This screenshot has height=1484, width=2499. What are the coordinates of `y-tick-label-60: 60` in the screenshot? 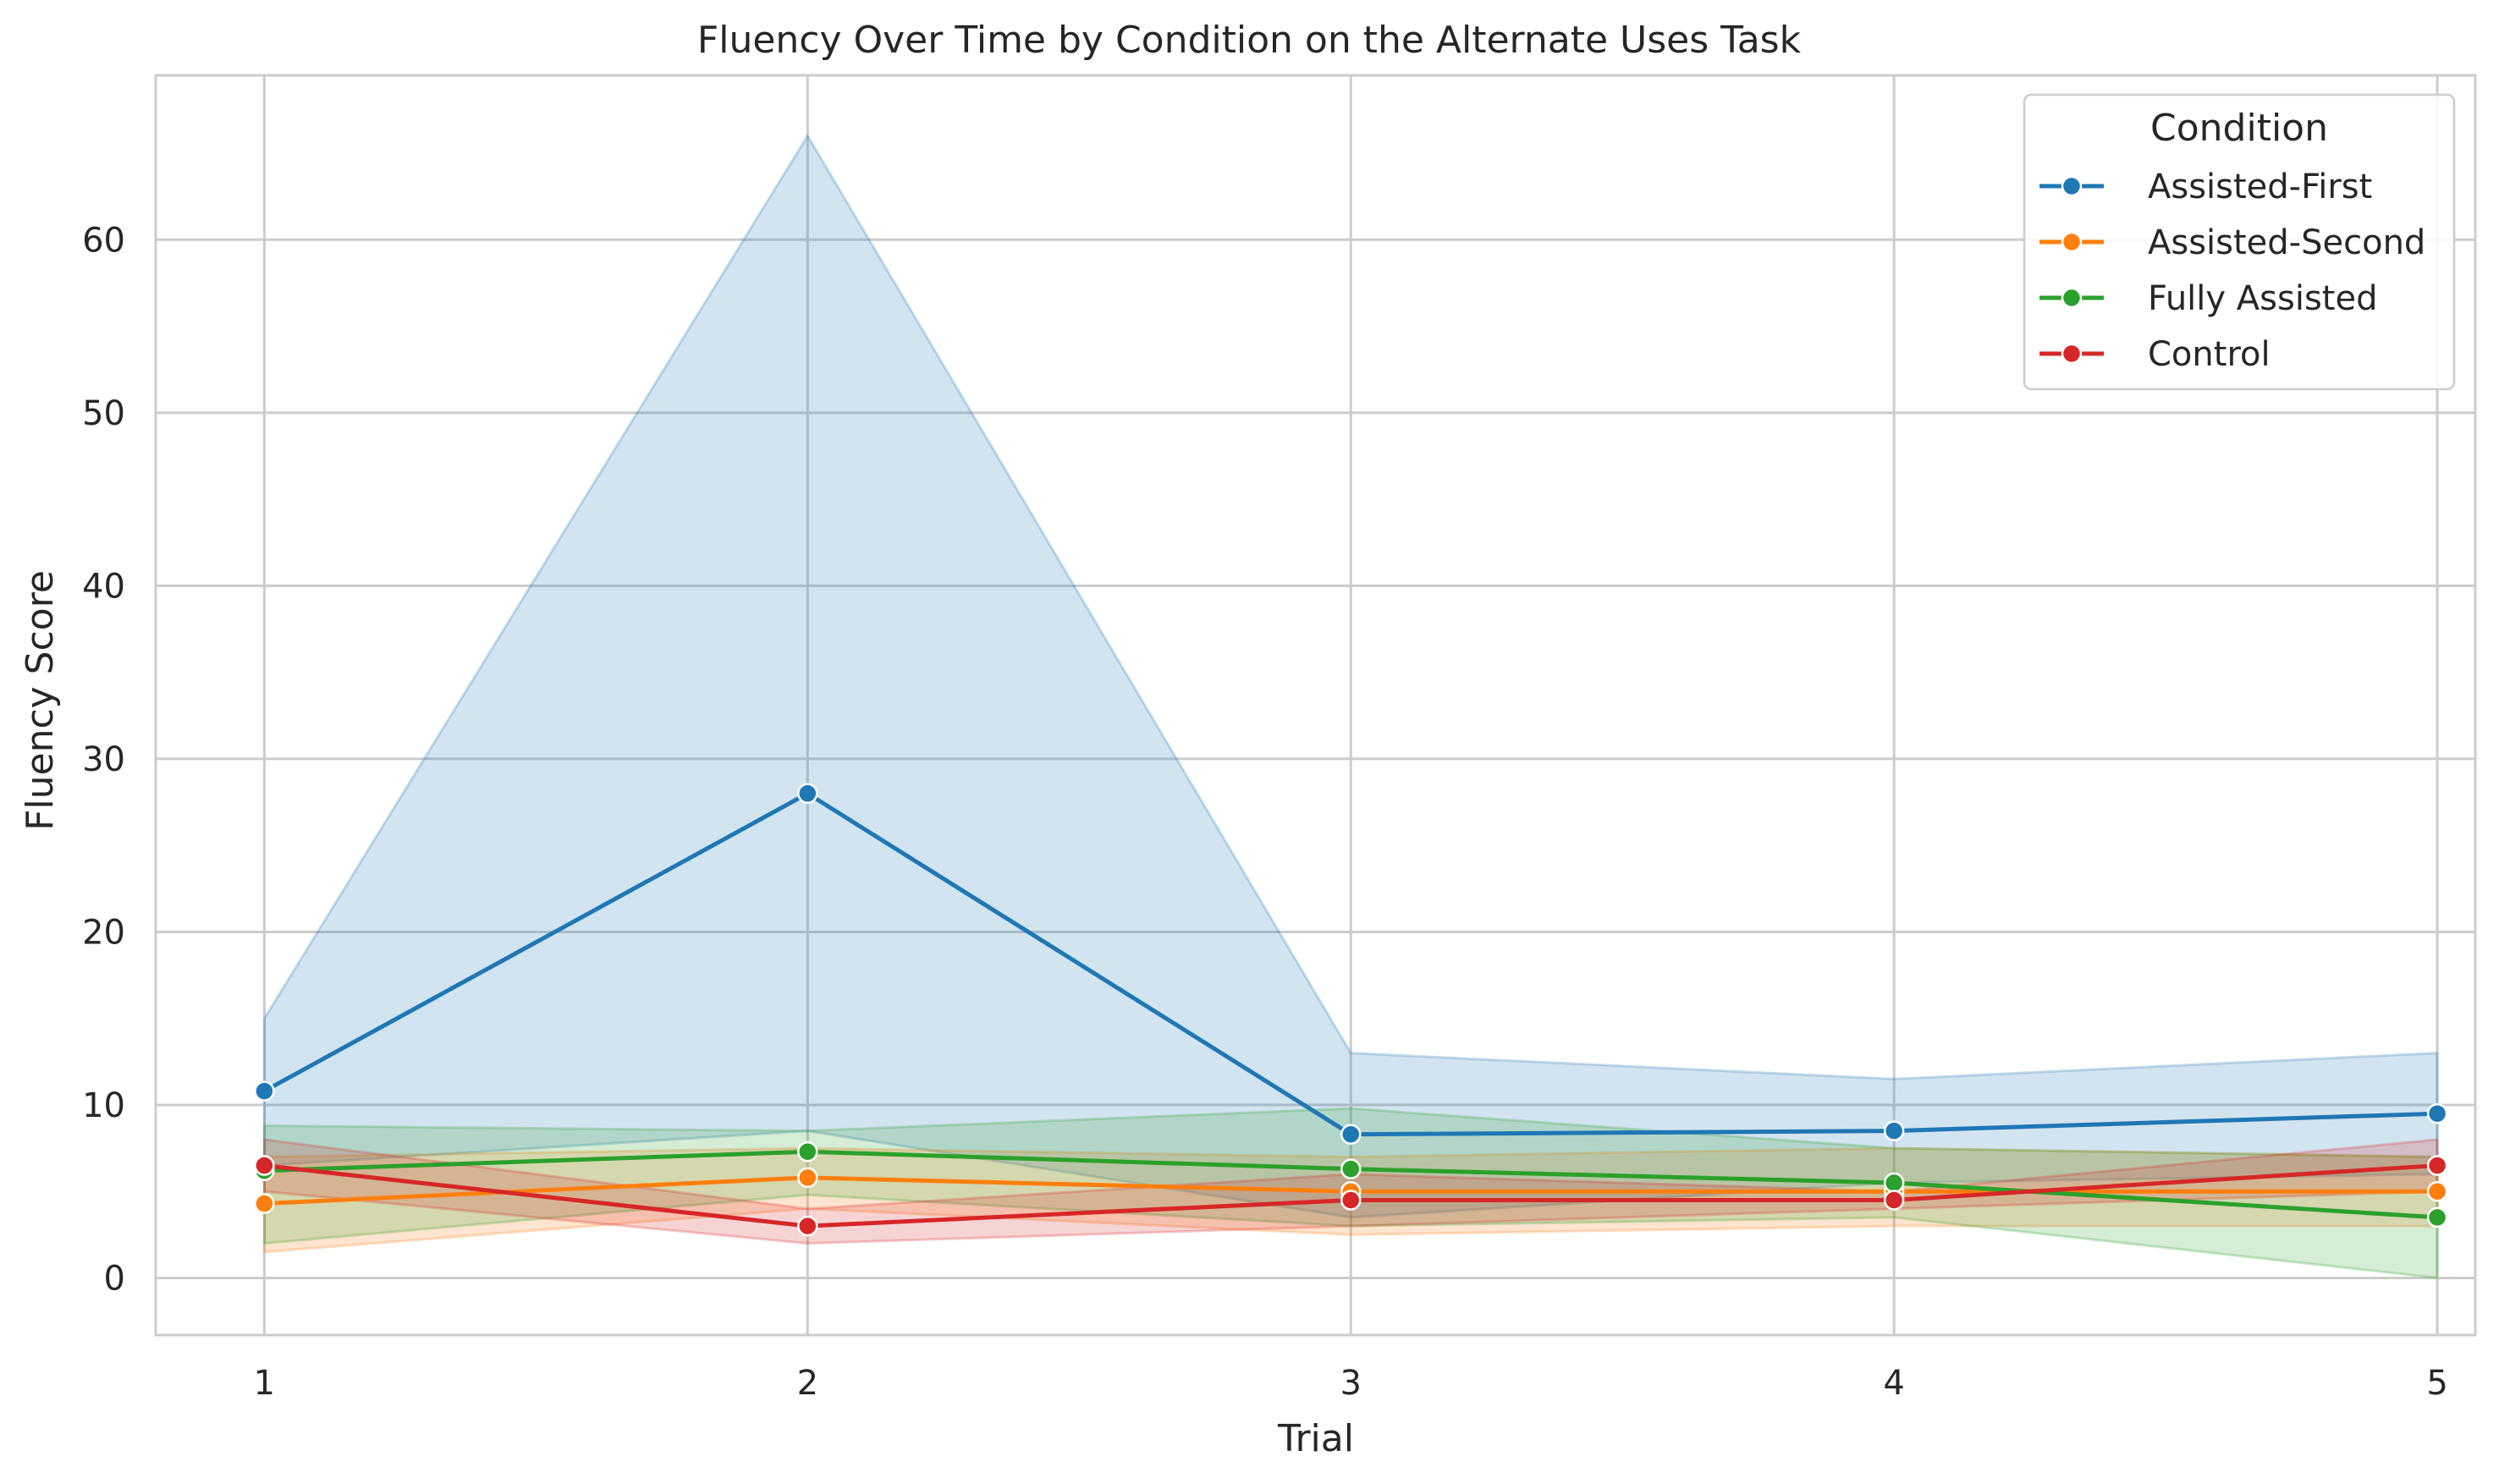 It's located at (103, 240).